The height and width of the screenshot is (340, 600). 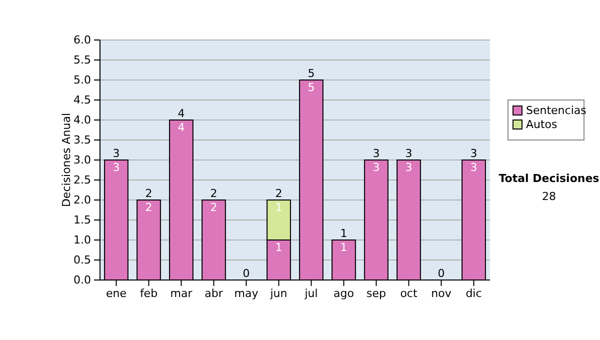 What do you see at coordinates (549, 178) in the screenshot?
I see `text: Total Decisiones` at bounding box center [549, 178].